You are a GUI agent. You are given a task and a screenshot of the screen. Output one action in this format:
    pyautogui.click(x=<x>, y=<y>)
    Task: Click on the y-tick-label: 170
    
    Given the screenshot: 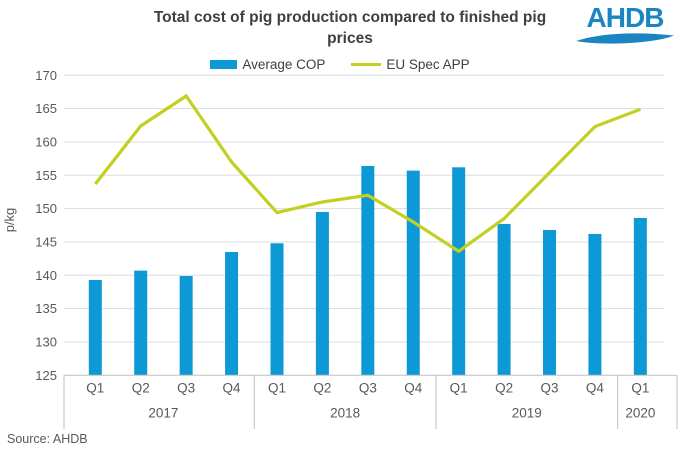 What is the action you would take?
    pyautogui.click(x=46, y=75)
    